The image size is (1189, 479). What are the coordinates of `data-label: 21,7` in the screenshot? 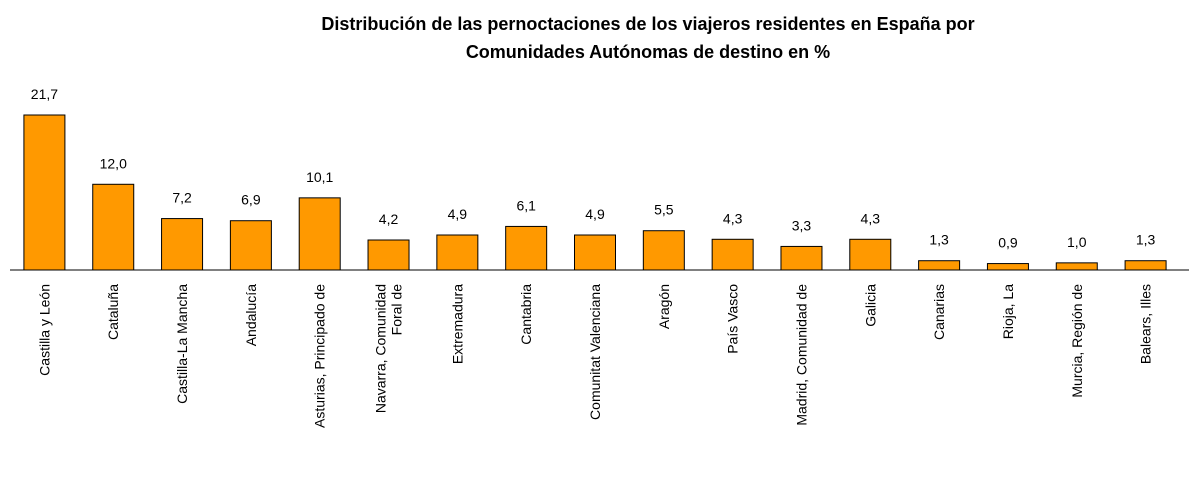 It's located at (44, 94).